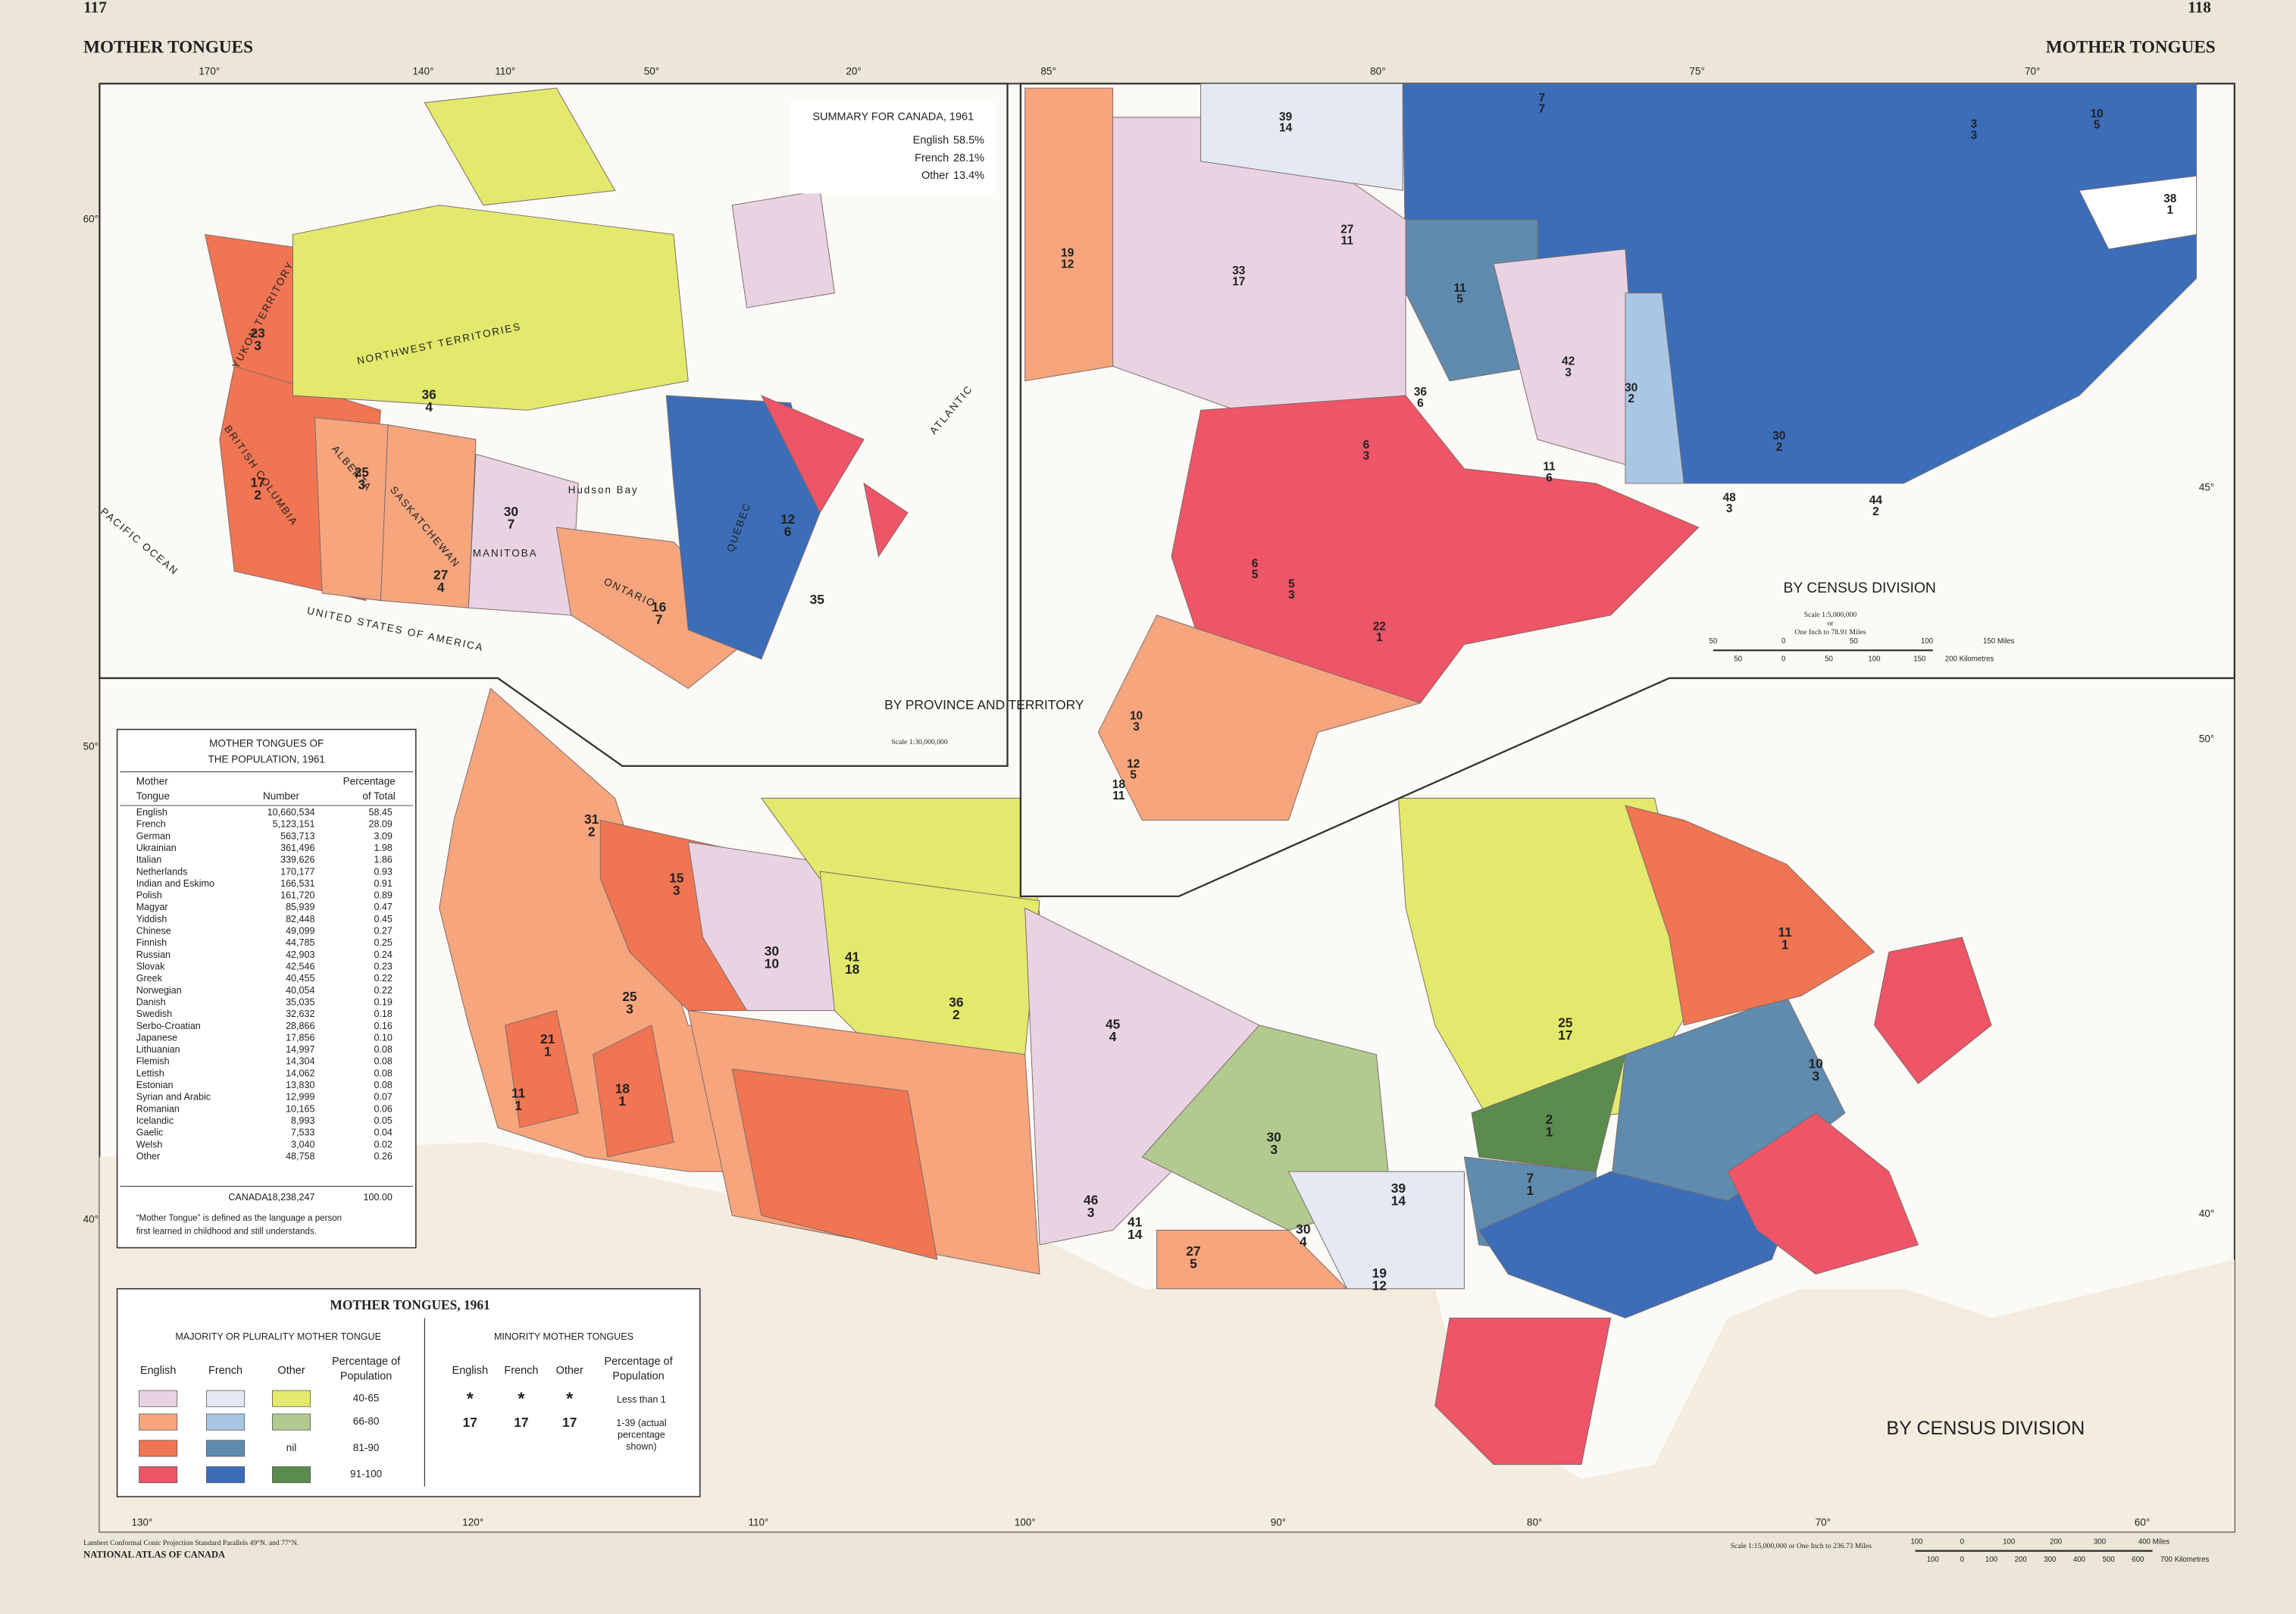  What do you see at coordinates (291, 1371) in the screenshot?
I see `legend-column: Other` at bounding box center [291, 1371].